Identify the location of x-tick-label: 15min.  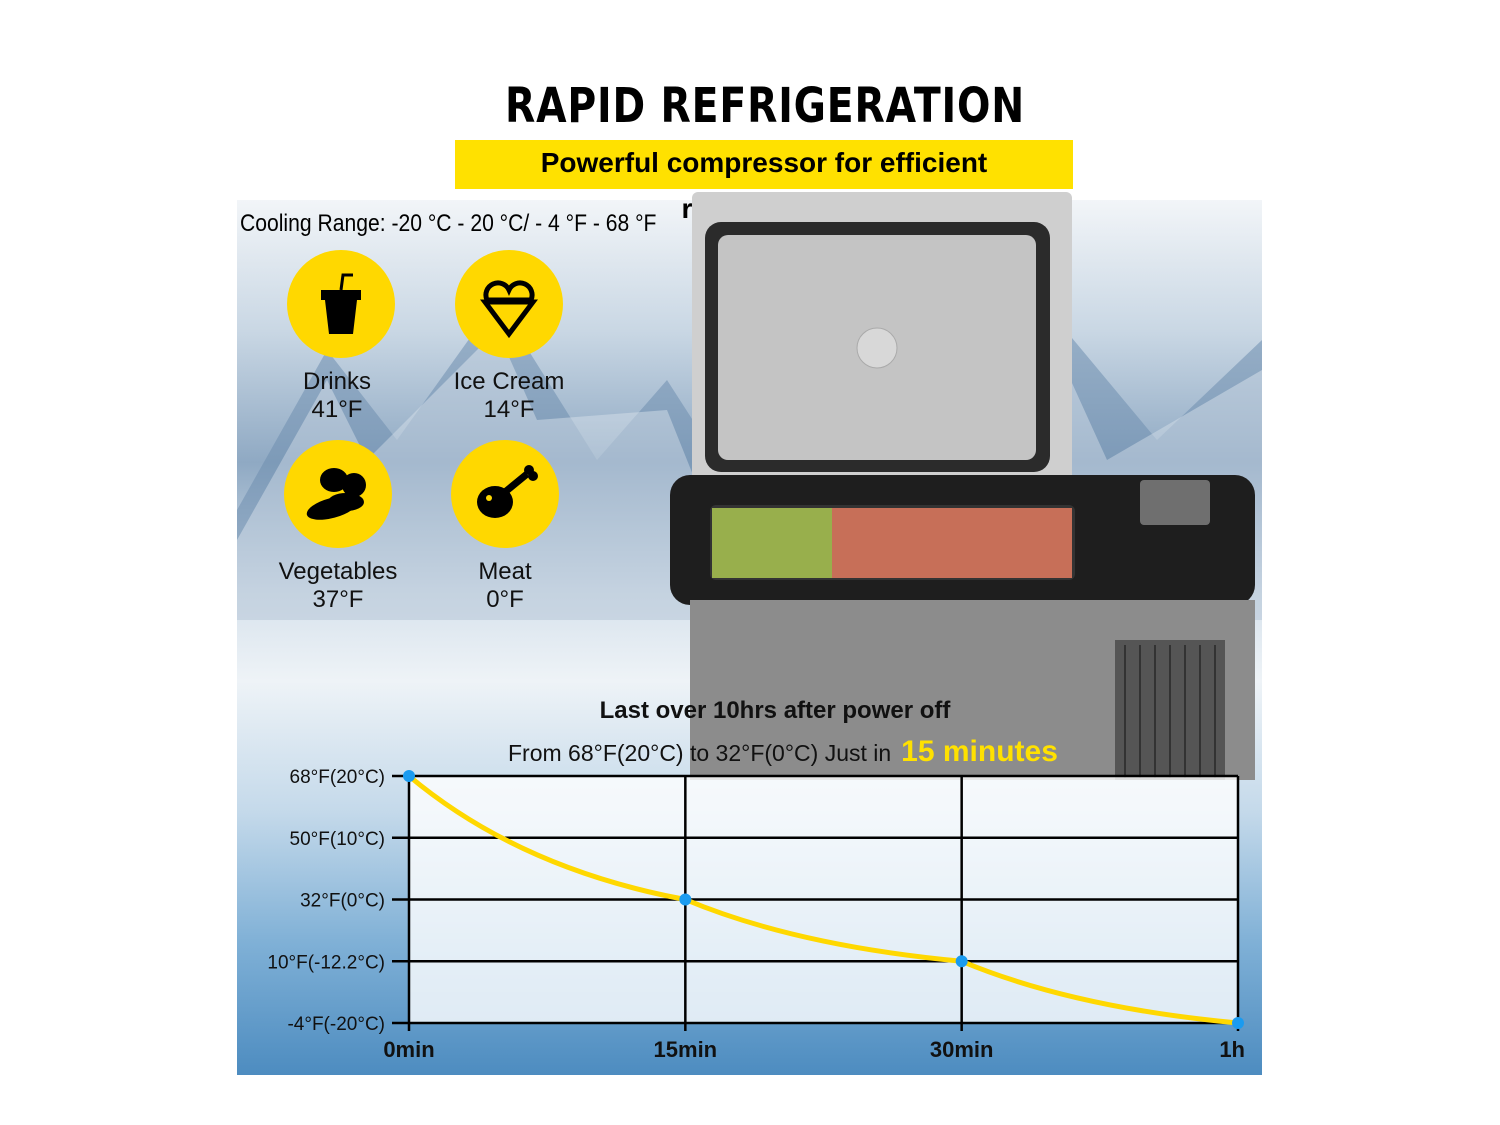
(686, 1049).